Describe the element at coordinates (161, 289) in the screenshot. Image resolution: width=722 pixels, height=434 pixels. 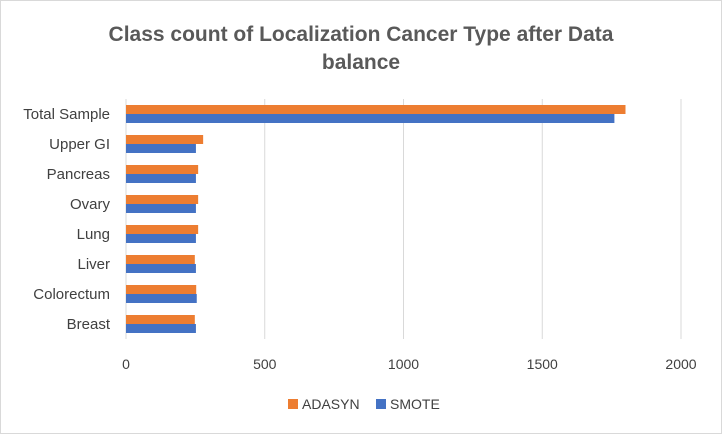
I see `bar-adasyn-colorectum` at that location.